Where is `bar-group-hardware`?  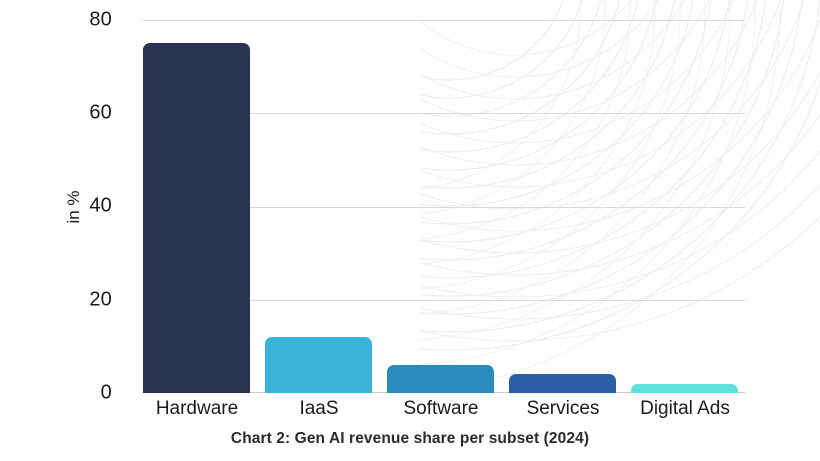 bar-group-hardware is located at coordinates (196, 206).